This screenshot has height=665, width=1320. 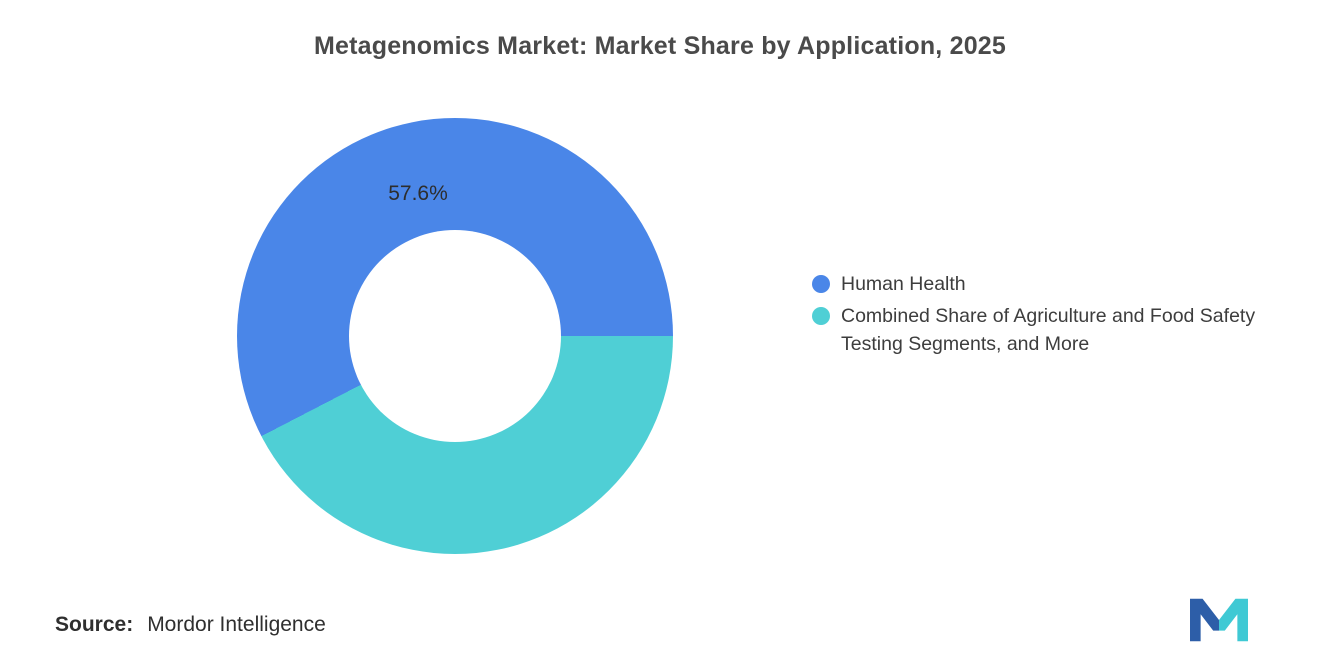 I want to click on legend-label-human-health: Human Health, so click(x=903, y=284).